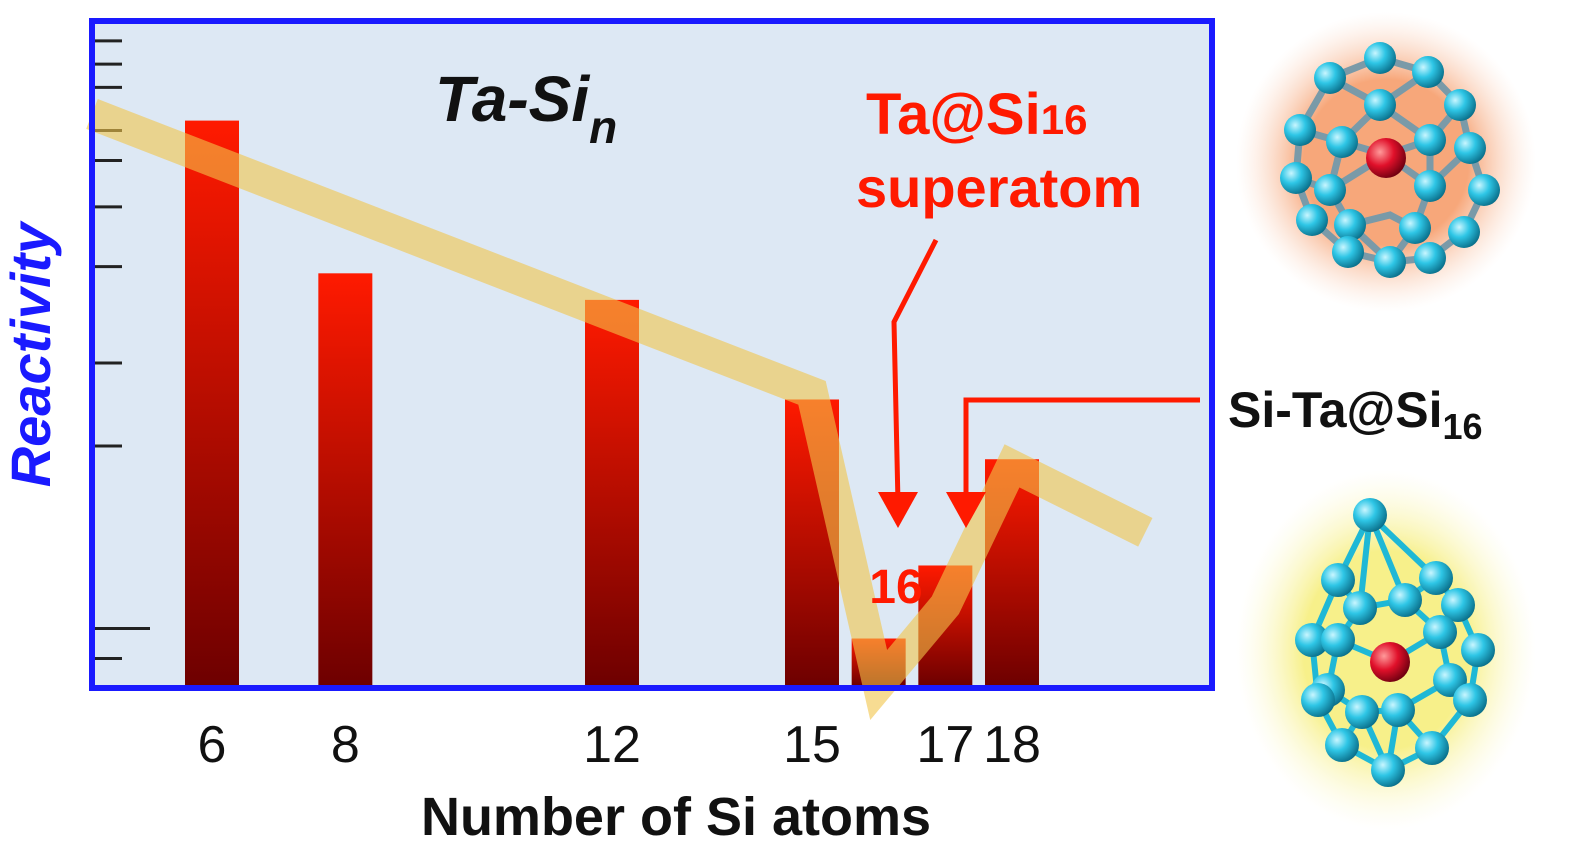 This screenshot has width=1586, height=854. What do you see at coordinates (603, 127) in the screenshot?
I see `chart-title-subscript: n` at bounding box center [603, 127].